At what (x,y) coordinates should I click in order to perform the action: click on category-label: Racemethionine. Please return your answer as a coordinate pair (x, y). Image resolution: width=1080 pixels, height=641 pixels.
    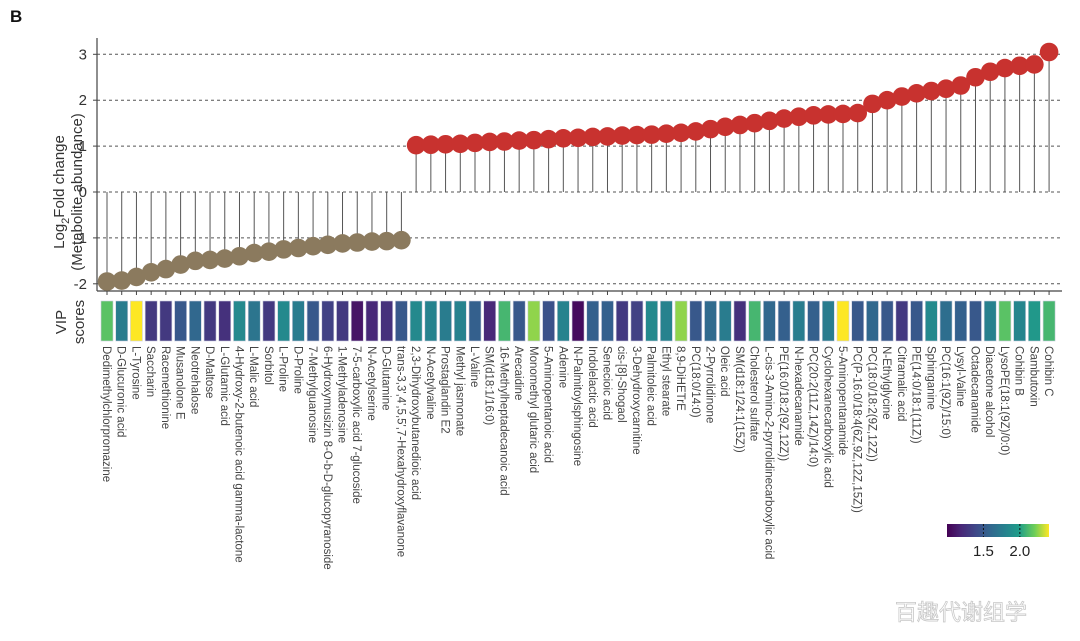
    Looking at the image, I should click on (165, 387).